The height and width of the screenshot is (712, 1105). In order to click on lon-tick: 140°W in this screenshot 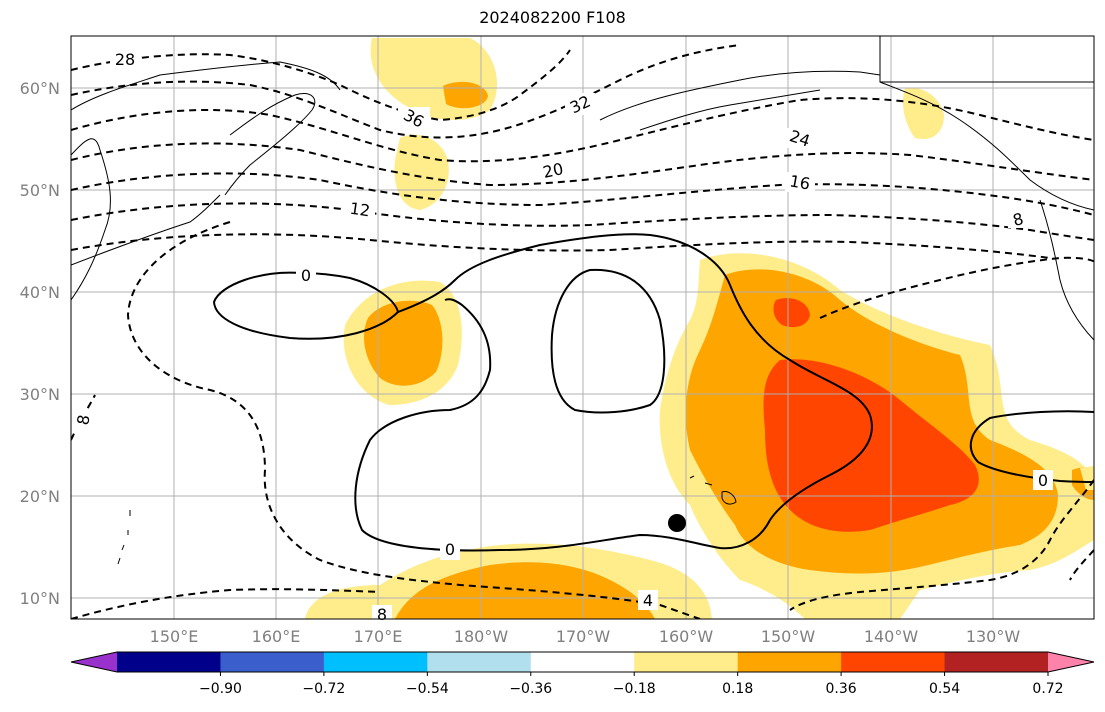, I will do `click(891, 636)`.